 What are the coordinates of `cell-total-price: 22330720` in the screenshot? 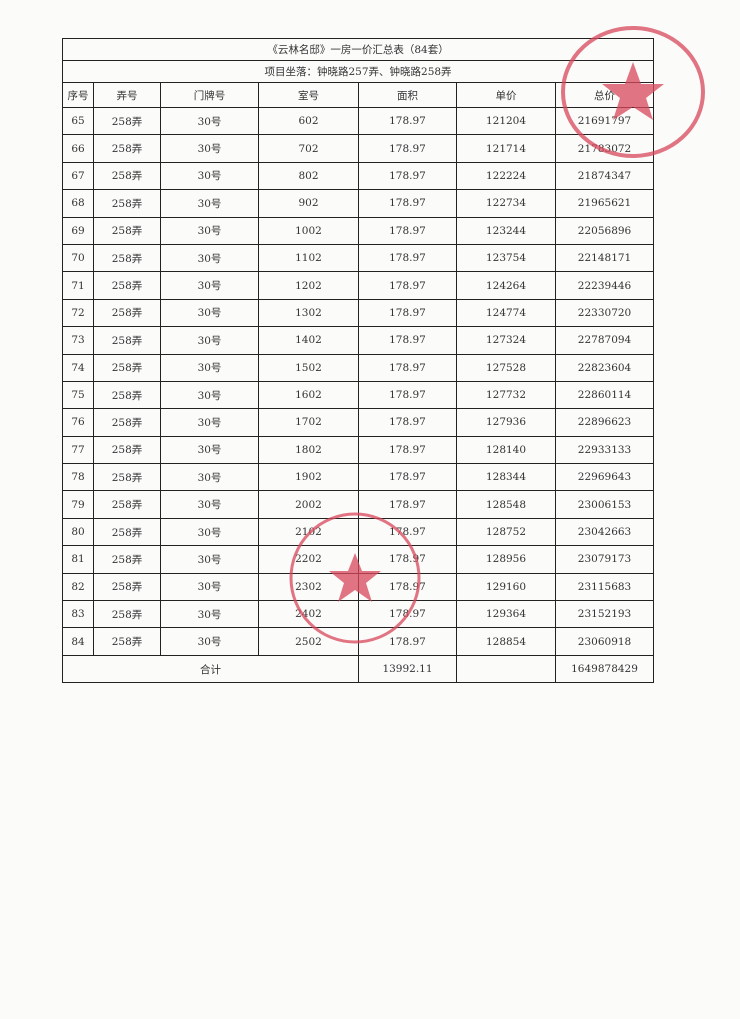 It's located at (604, 313).